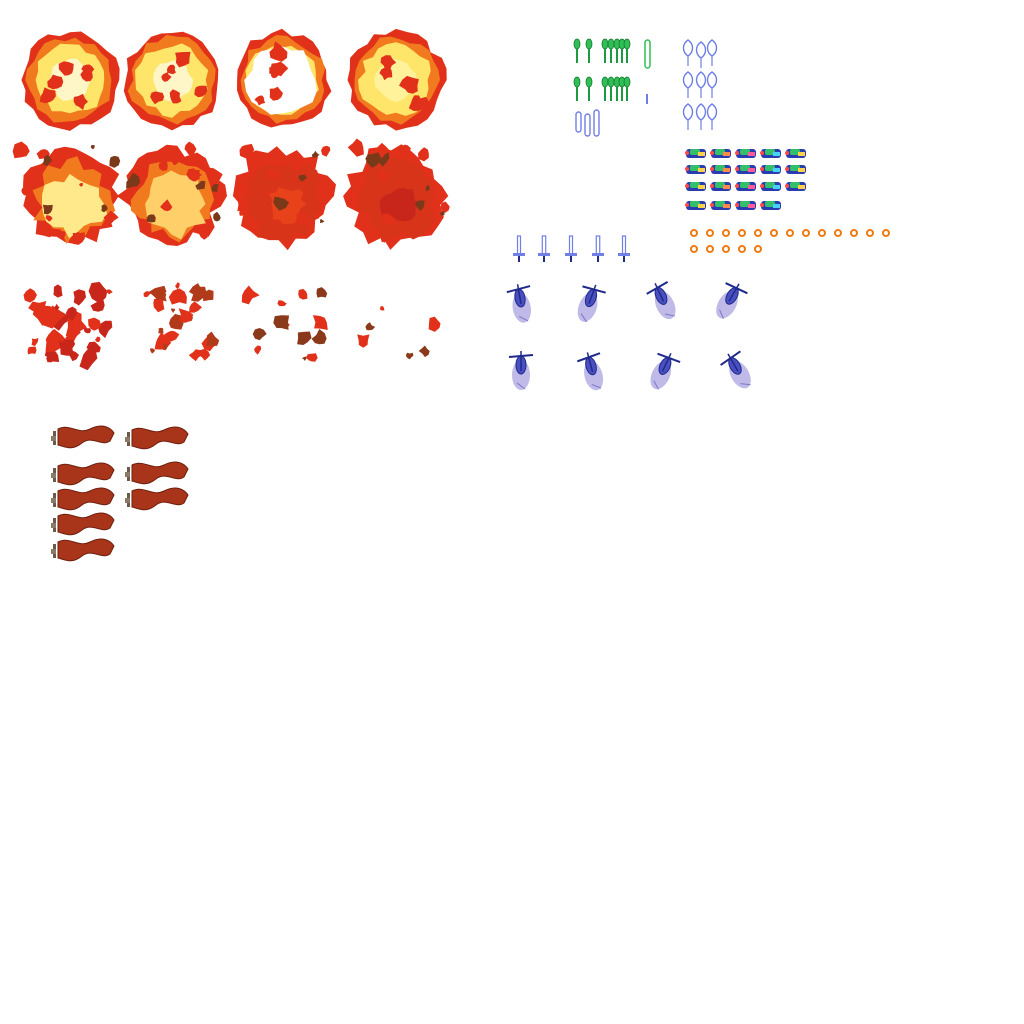  I want to click on green-missile-set, so click(612, 87).